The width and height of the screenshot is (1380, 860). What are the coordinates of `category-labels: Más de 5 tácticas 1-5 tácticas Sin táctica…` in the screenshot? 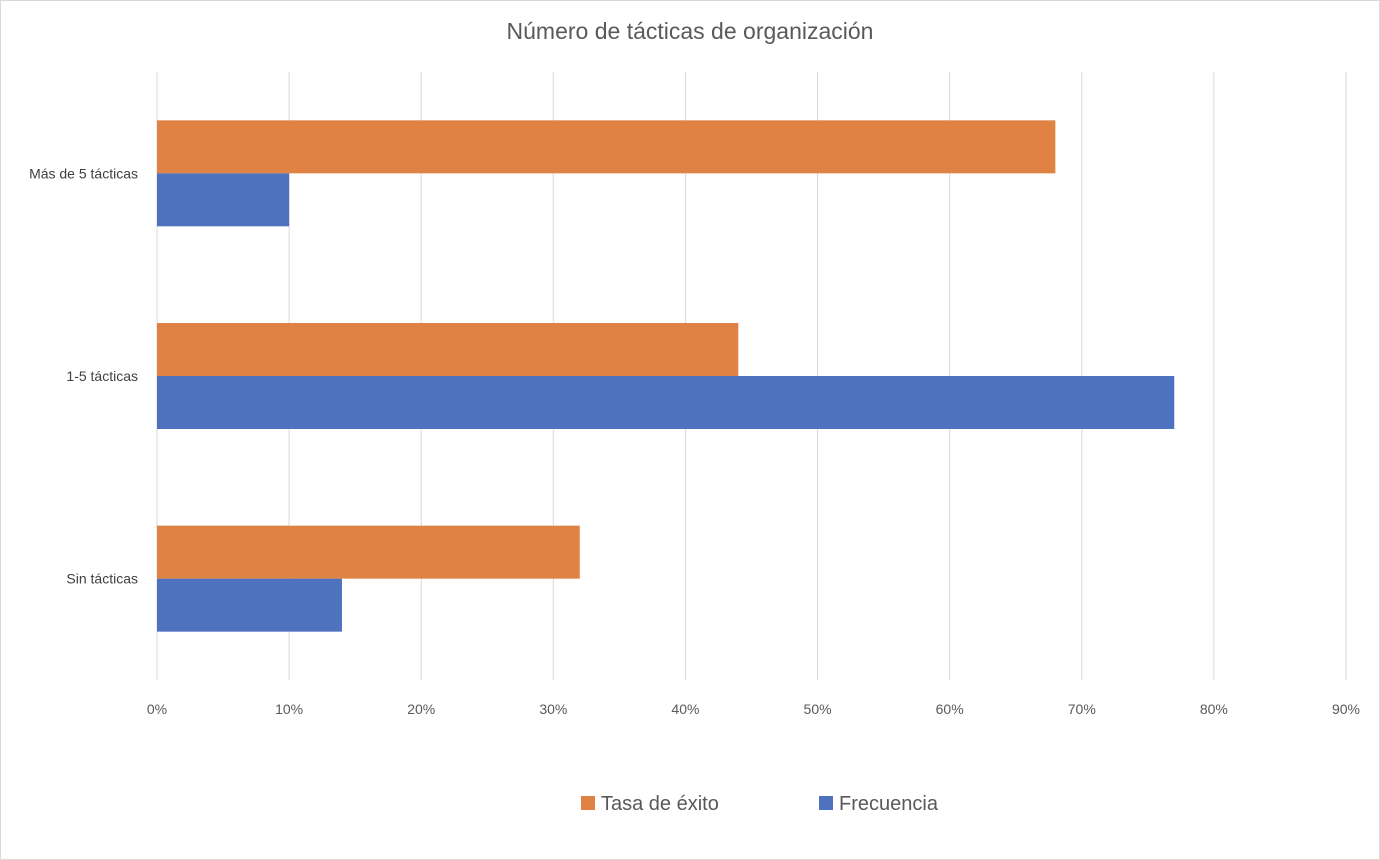 It's located at (83, 375).